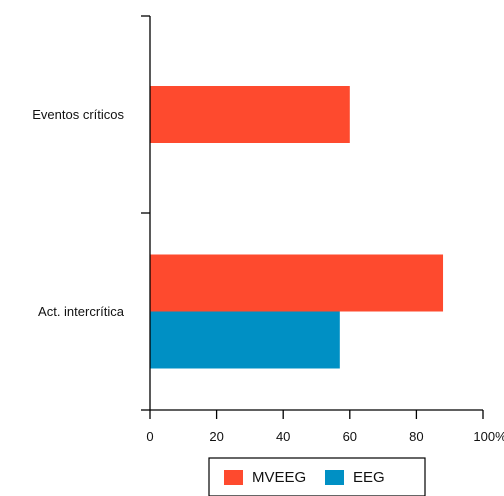 This screenshot has height=496, width=504. Describe the element at coordinates (488, 436) in the screenshot. I see `x-tick-label: 100%` at that location.